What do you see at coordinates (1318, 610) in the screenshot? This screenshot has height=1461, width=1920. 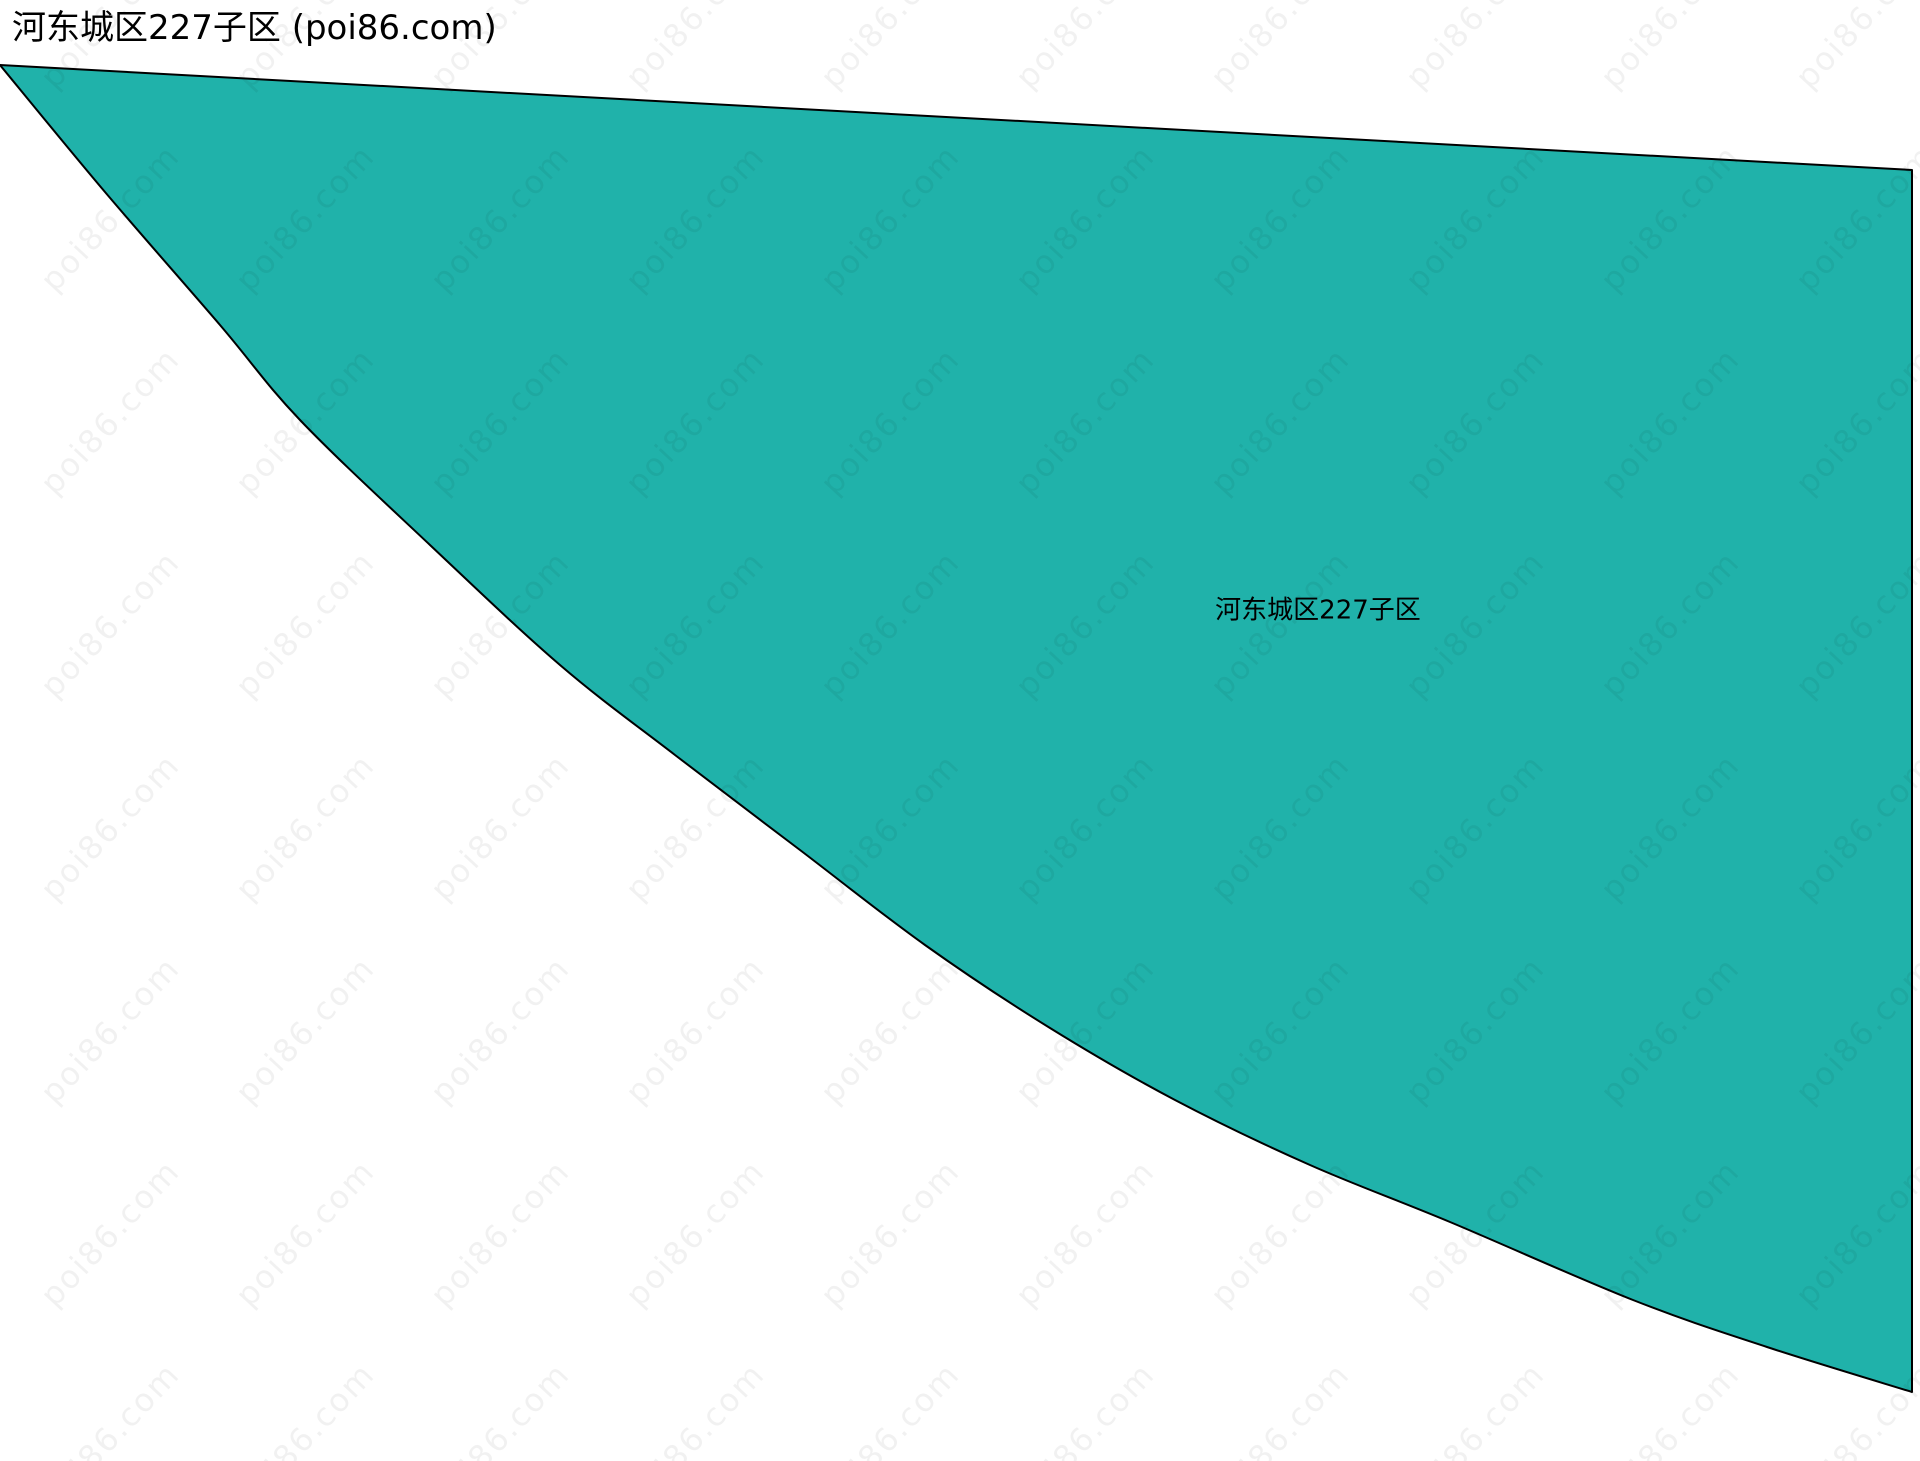 I see `region-label: 河东城区227子区` at bounding box center [1318, 610].